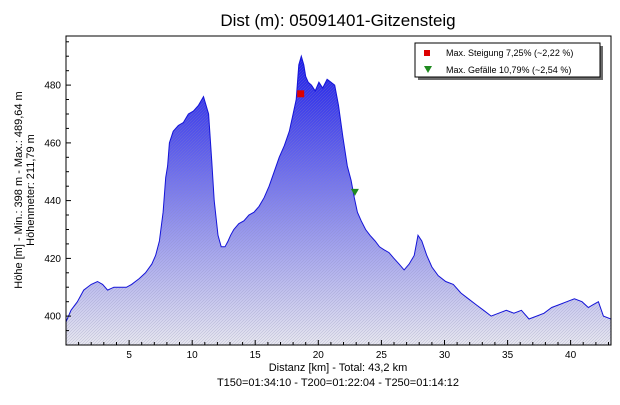  What do you see at coordinates (52, 86) in the screenshot?
I see `y-tick-label: 480` at bounding box center [52, 86].